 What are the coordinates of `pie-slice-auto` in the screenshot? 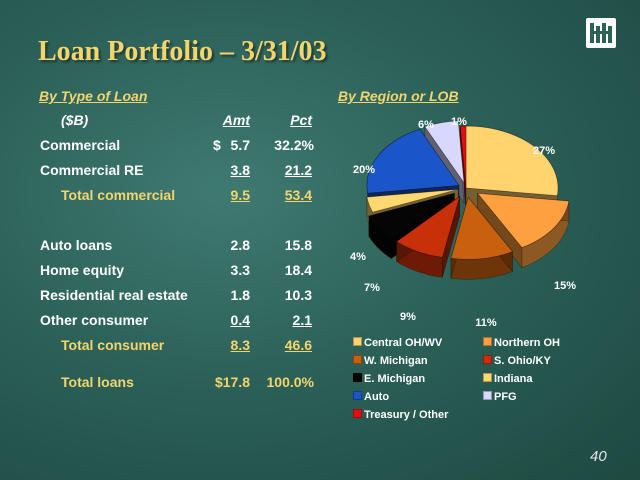 It's located at (413, 161).